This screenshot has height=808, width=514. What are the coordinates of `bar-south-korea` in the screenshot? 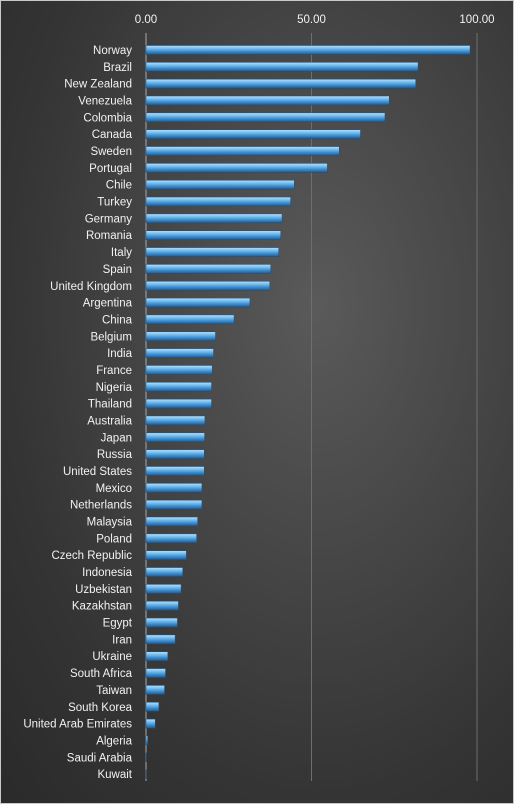 It's located at (152, 706).